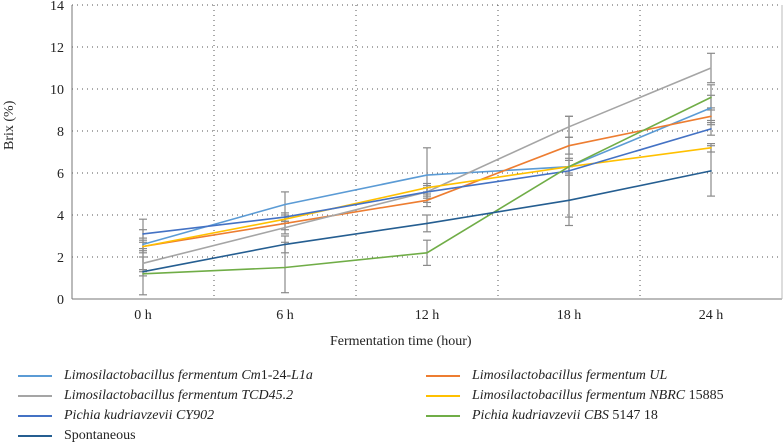 This screenshot has height=446, width=784. What do you see at coordinates (60, 258) in the screenshot?
I see `y-tick-label: 2` at bounding box center [60, 258].